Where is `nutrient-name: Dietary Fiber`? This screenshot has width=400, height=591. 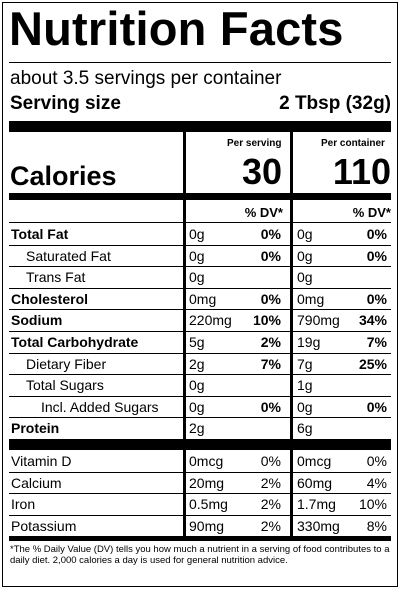
nutrient-name: Dietary Fiber is located at coordinates (66, 363).